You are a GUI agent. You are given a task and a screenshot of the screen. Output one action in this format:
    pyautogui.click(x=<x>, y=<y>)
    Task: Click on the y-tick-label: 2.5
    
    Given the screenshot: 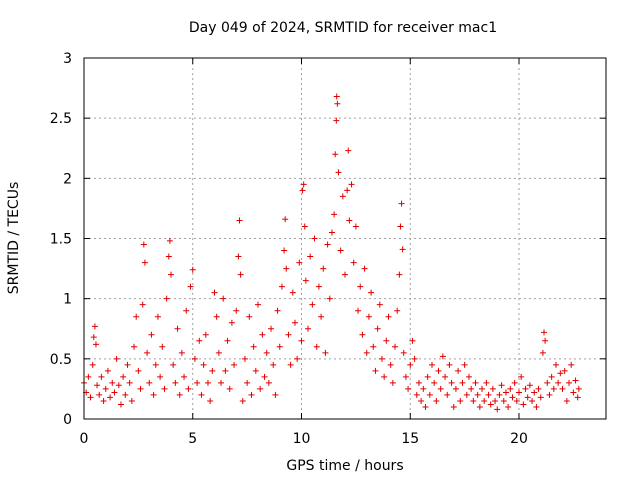 What is the action you would take?
    pyautogui.click(x=61, y=119)
    